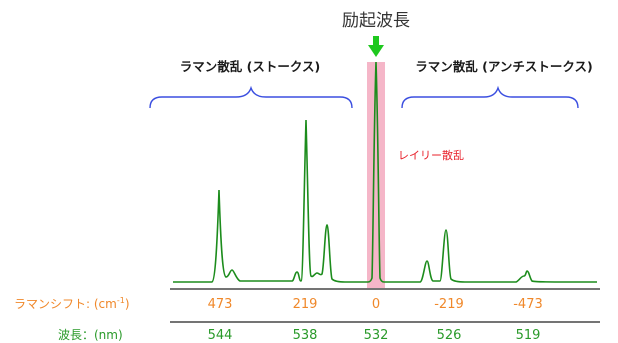 The height and width of the screenshot is (343, 618). Describe the element at coordinates (431, 155) in the screenshot. I see `rayleigh-label: レイリー散乱` at that location.